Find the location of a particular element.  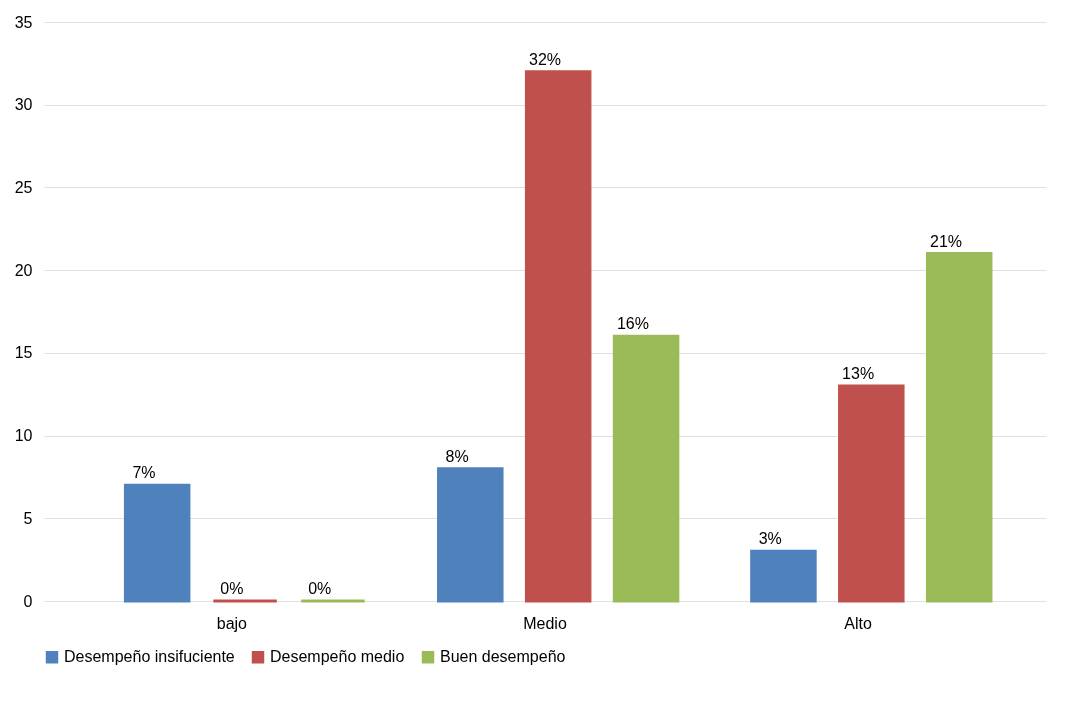

y-tick-label: 20 is located at coordinates (23, 270).